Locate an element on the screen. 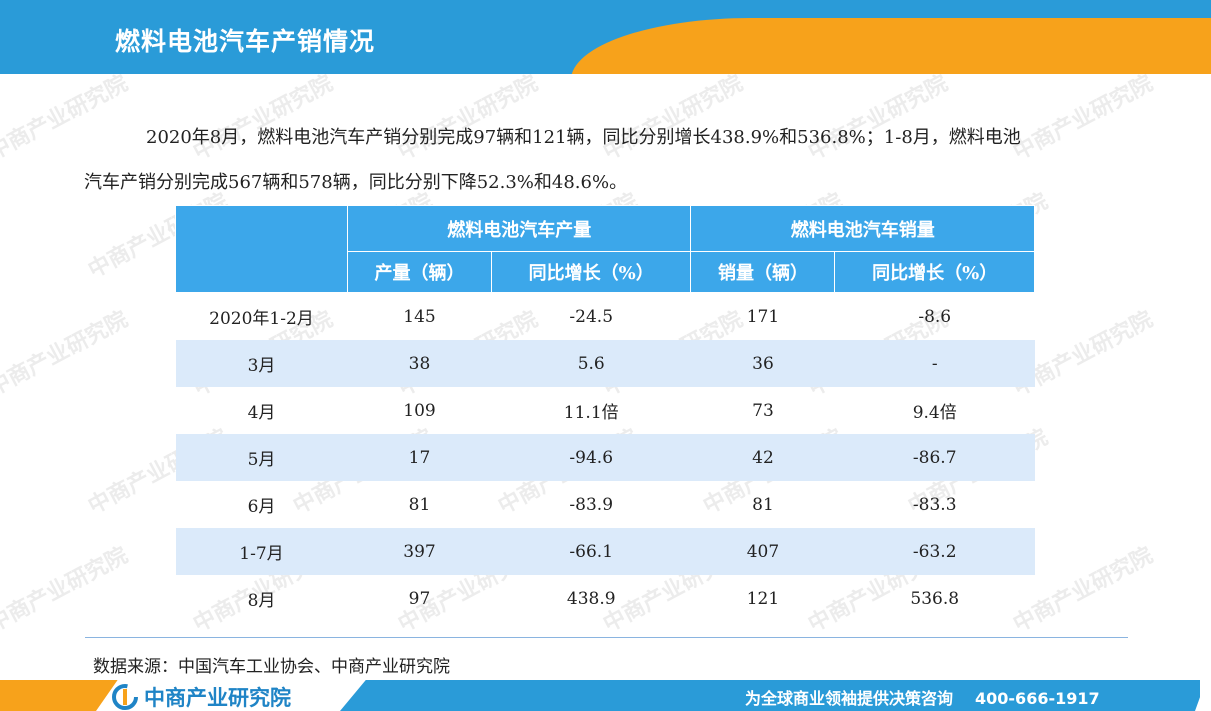 The height and width of the screenshot is (711, 1211). row-period: 2020年1-2月 is located at coordinates (261, 319).